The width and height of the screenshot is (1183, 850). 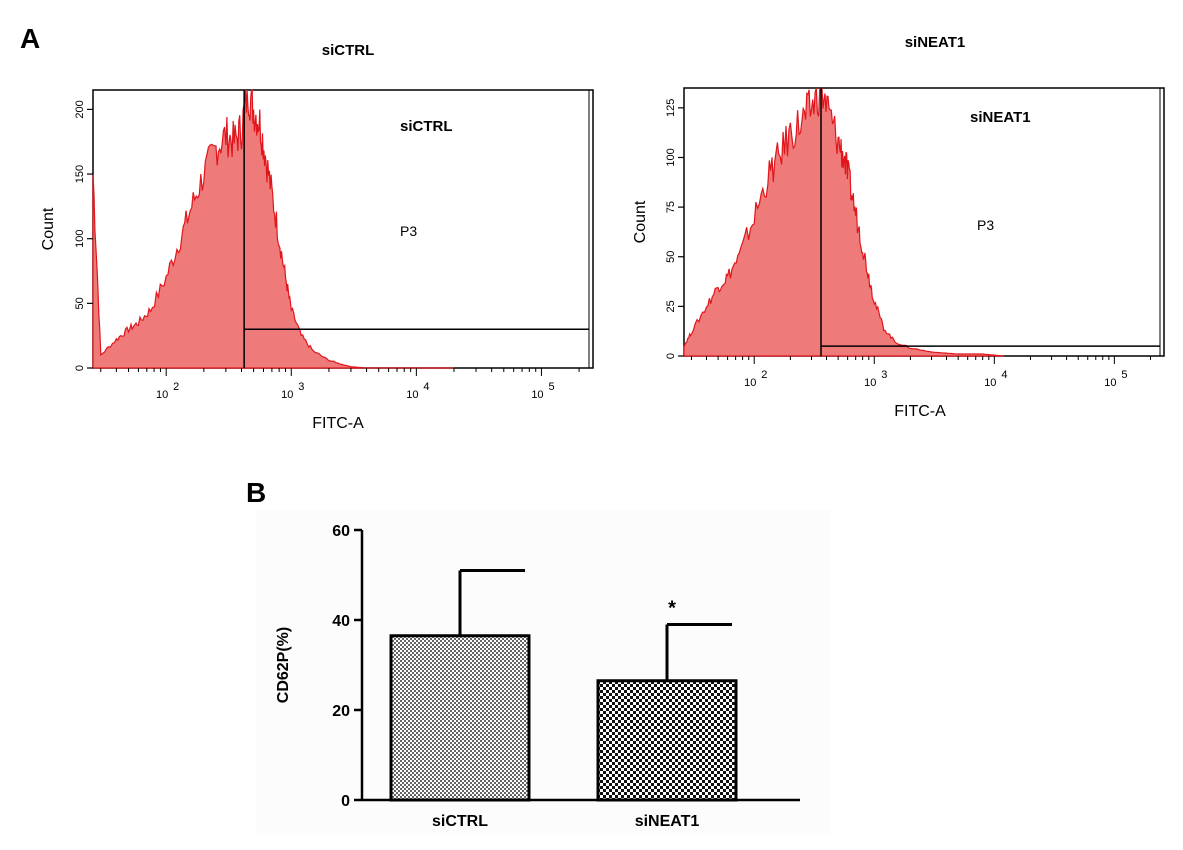 I want to click on hist1-x-ticks: 10 2 10 3 10 4 10 5, so click(x=340, y=384).